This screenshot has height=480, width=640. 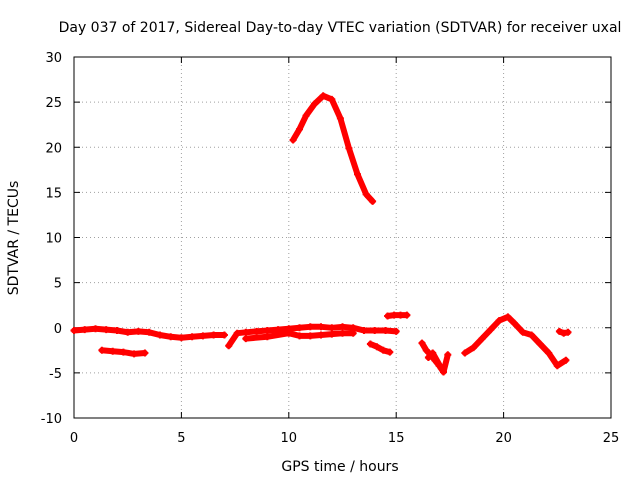 What do you see at coordinates (53, 239) in the screenshot?
I see `y-tick-label: 10` at bounding box center [53, 239].